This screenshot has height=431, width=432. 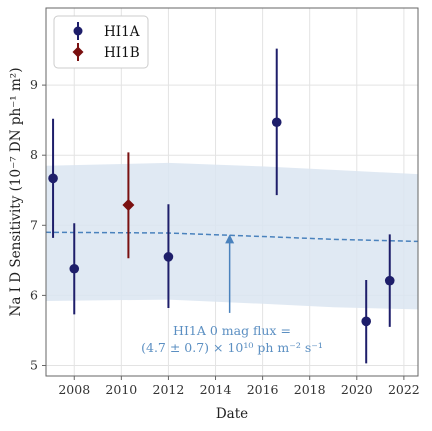 I want to click on x-tick-label: 2012, so click(x=169, y=389).